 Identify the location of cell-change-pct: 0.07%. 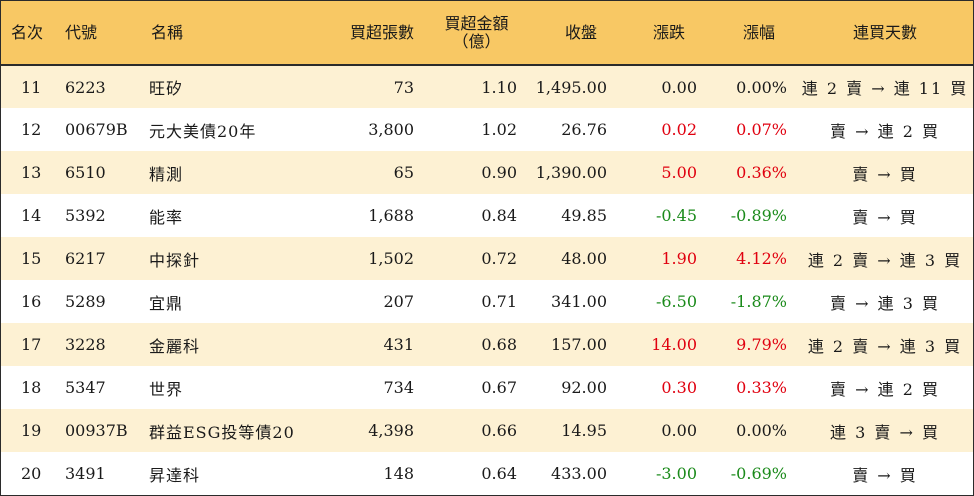
(761, 129).